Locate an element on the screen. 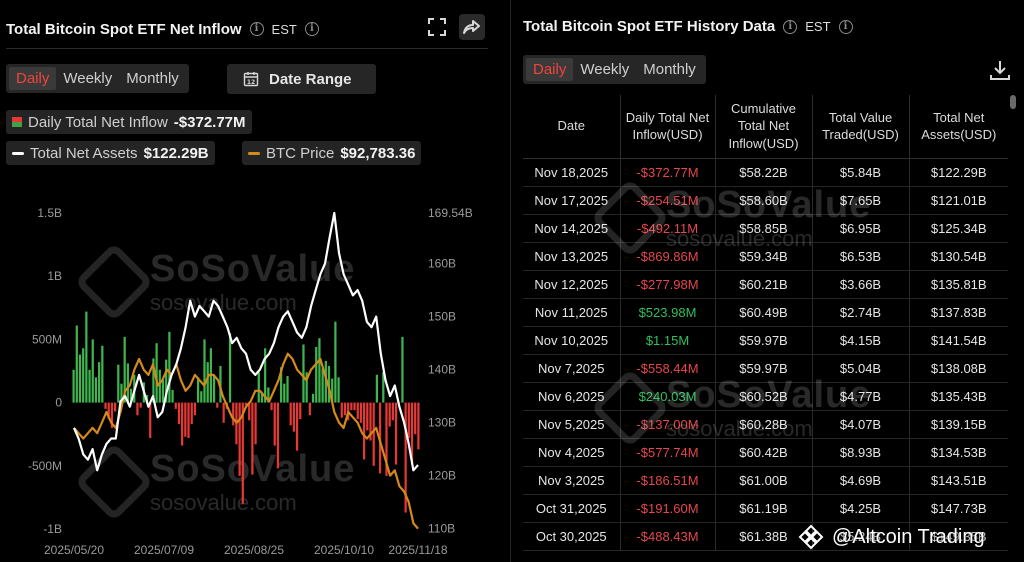  daily-inflow-cell: -$869.86M is located at coordinates (668, 256).